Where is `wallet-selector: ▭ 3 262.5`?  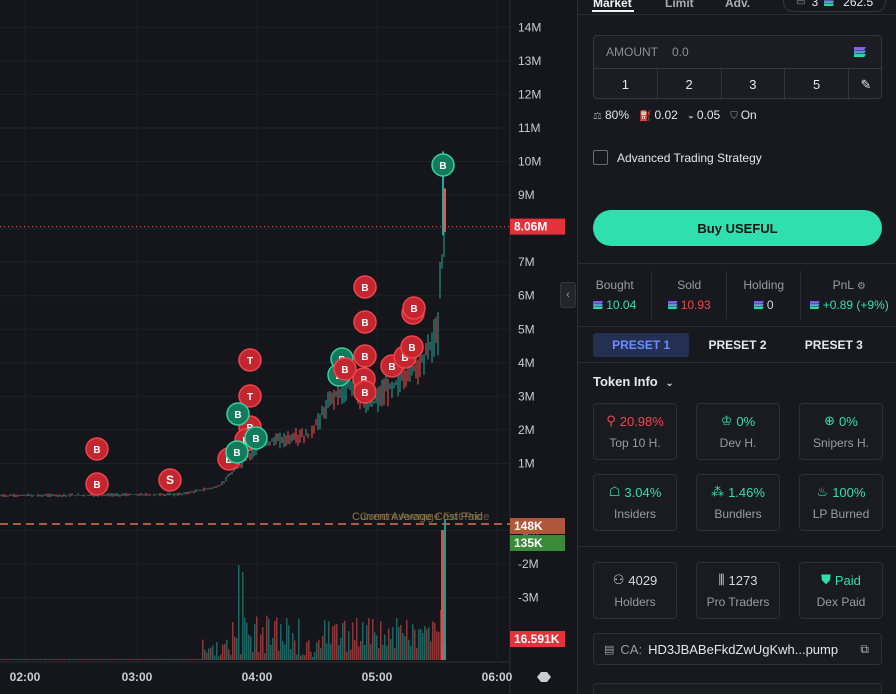
wallet-selector: ▭ 3 262.5 is located at coordinates (834, 6).